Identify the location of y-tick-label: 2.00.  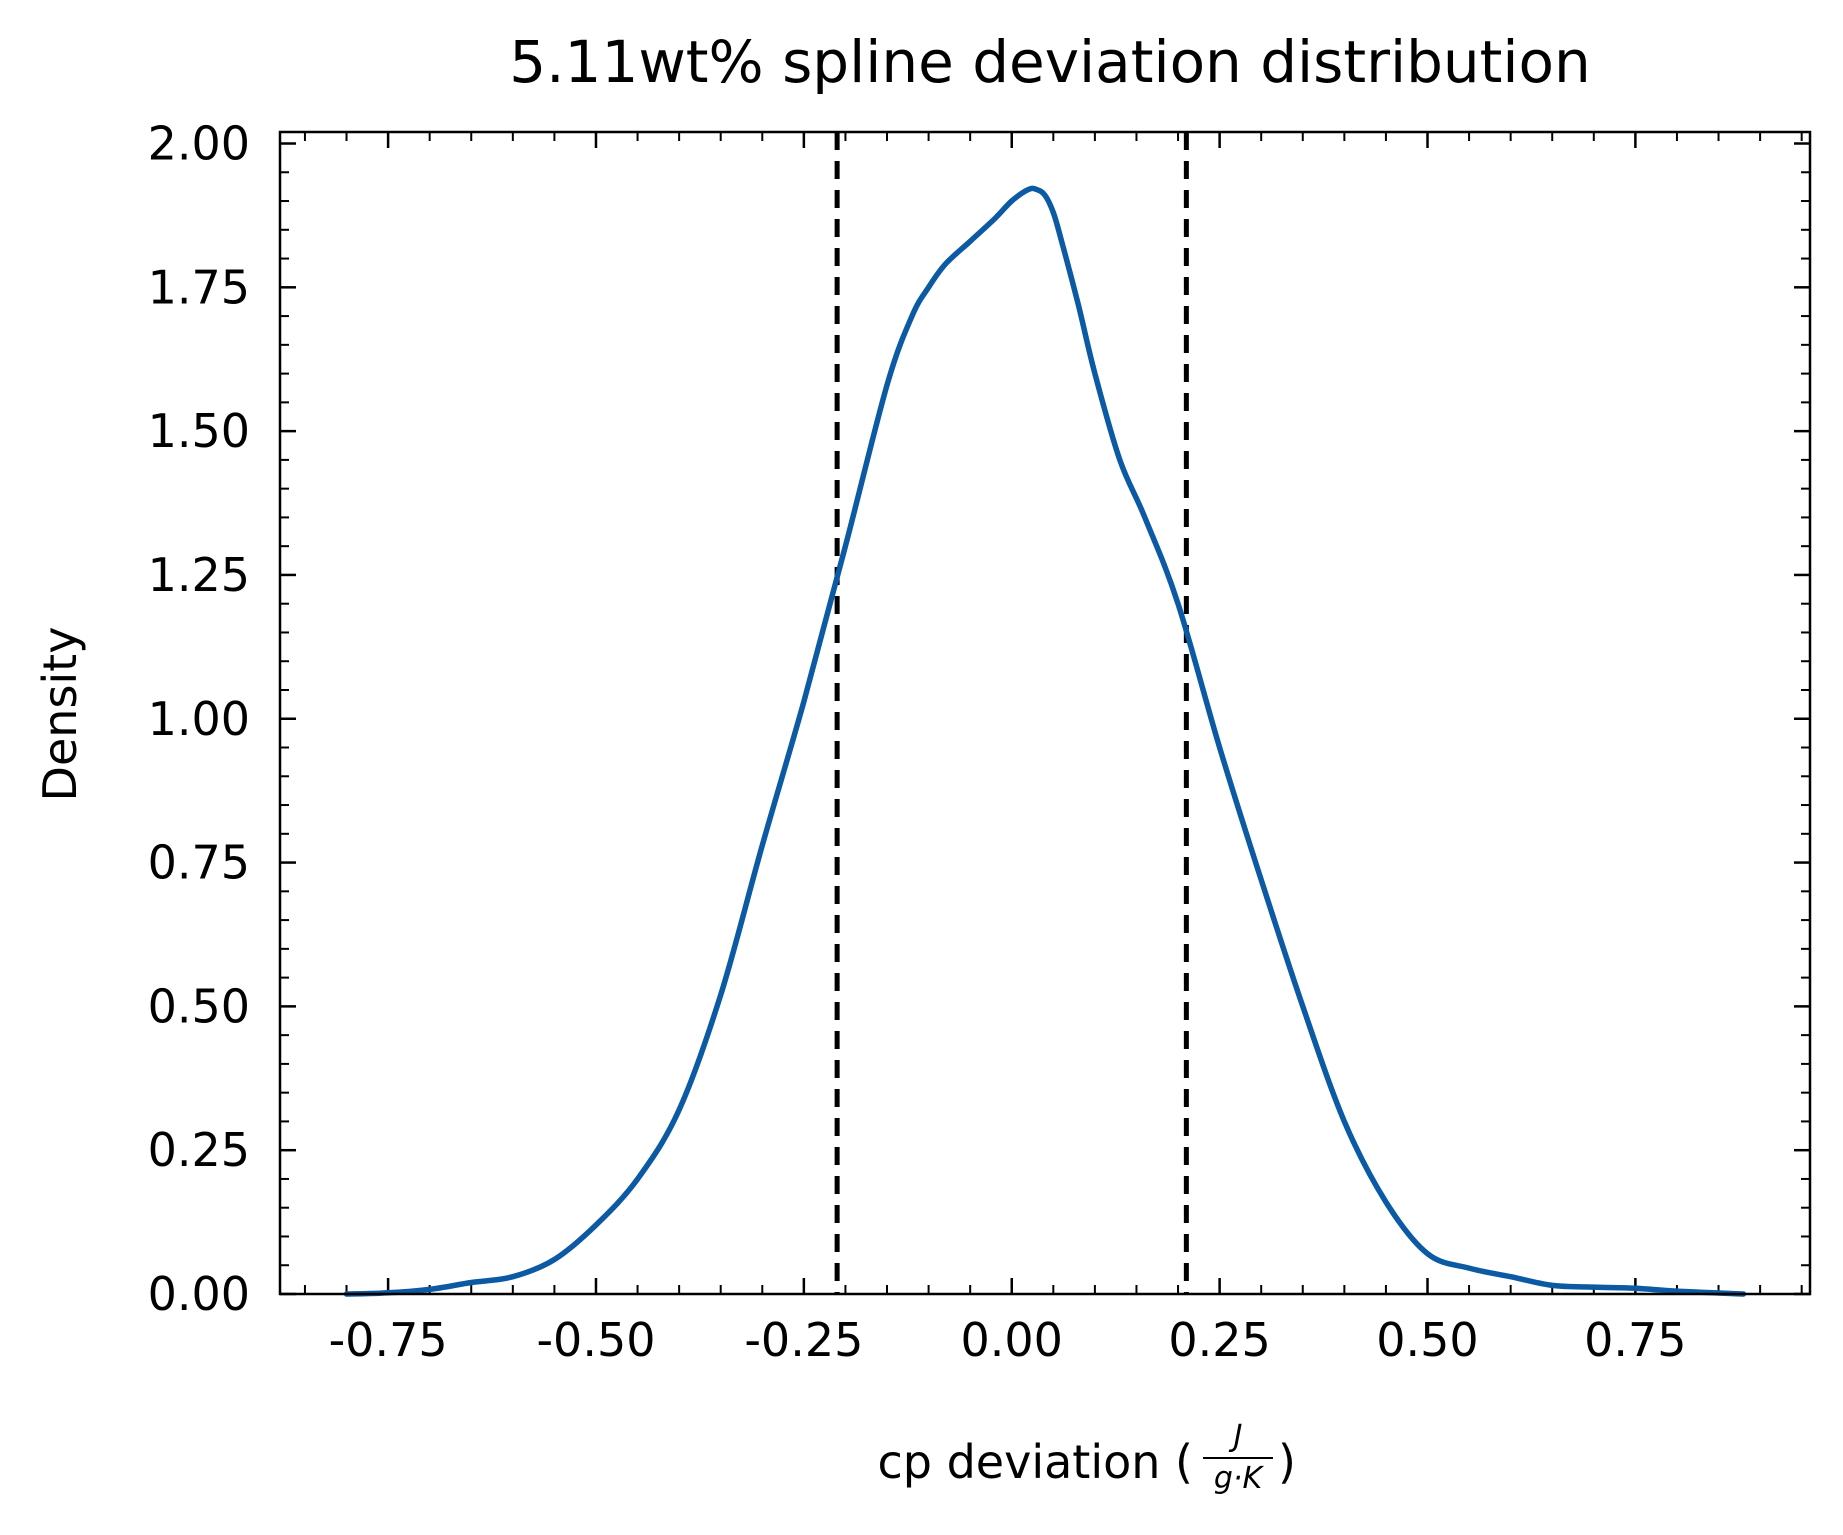
(199, 144).